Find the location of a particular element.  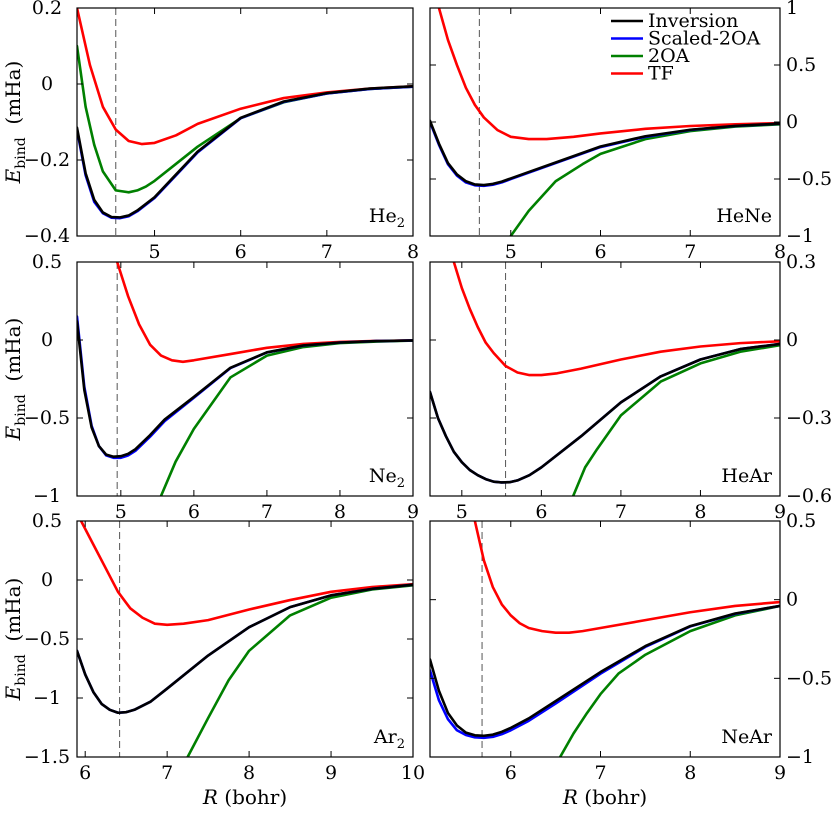

panel-label: Ne2 is located at coordinates (387, 478).